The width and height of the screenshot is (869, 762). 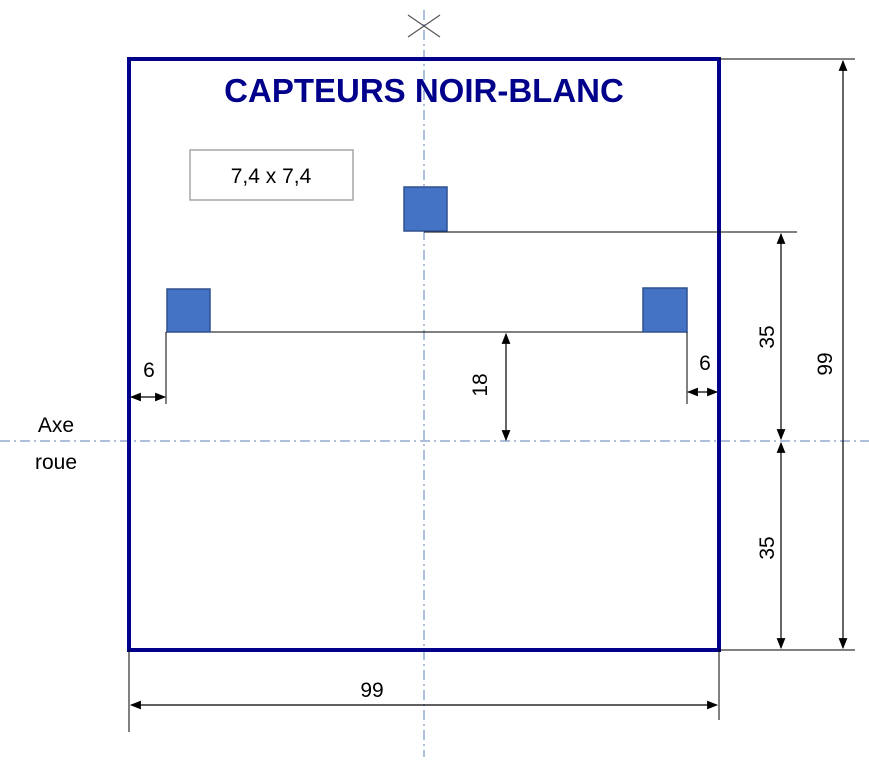 What do you see at coordinates (665, 310) in the screenshot?
I see `sensor-right` at bounding box center [665, 310].